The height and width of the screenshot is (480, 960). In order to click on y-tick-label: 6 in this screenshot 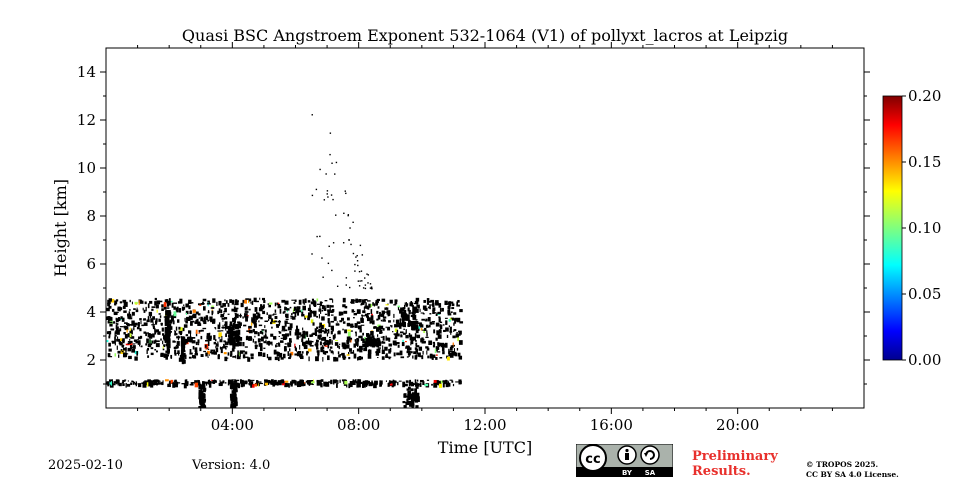, I will do `click(91, 264)`.